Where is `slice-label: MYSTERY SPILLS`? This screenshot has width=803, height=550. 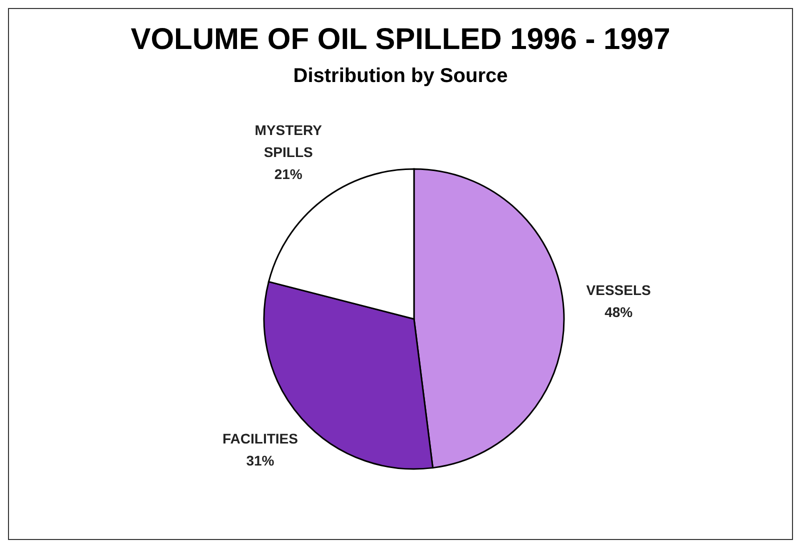
slice-label: MYSTERY SPILLS is located at coordinates (288, 141).